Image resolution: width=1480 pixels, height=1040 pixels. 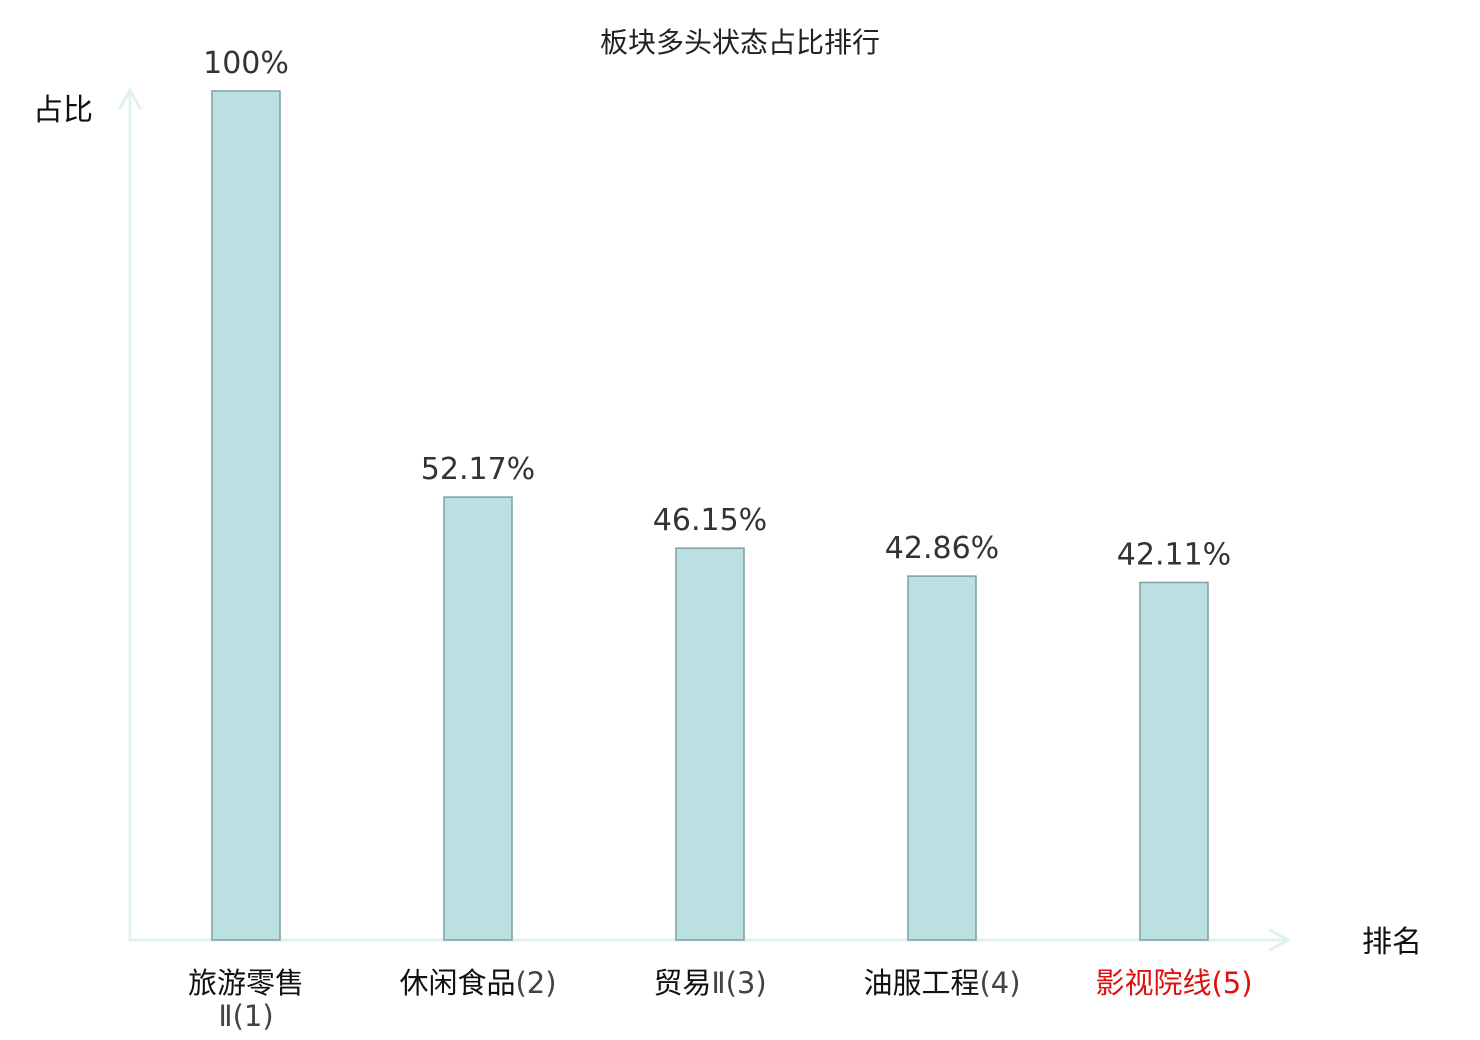 What do you see at coordinates (1392, 942) in the screenshot?
I see `x-axis-label: 排名` at bounding box center [1392, 942].